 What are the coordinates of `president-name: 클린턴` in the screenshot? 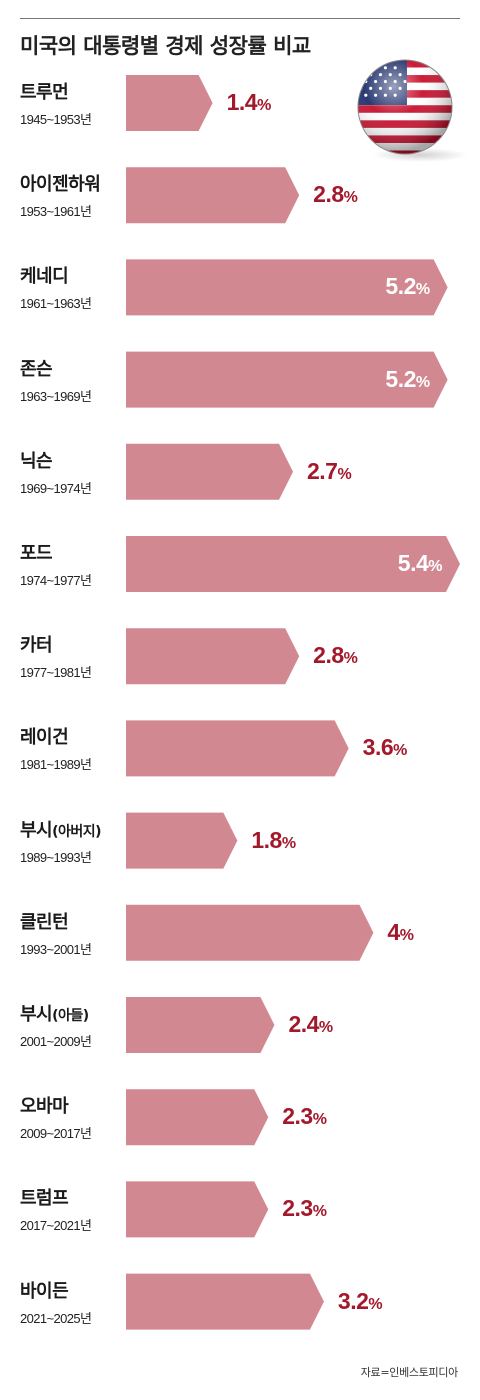 It's located at (44, 922).